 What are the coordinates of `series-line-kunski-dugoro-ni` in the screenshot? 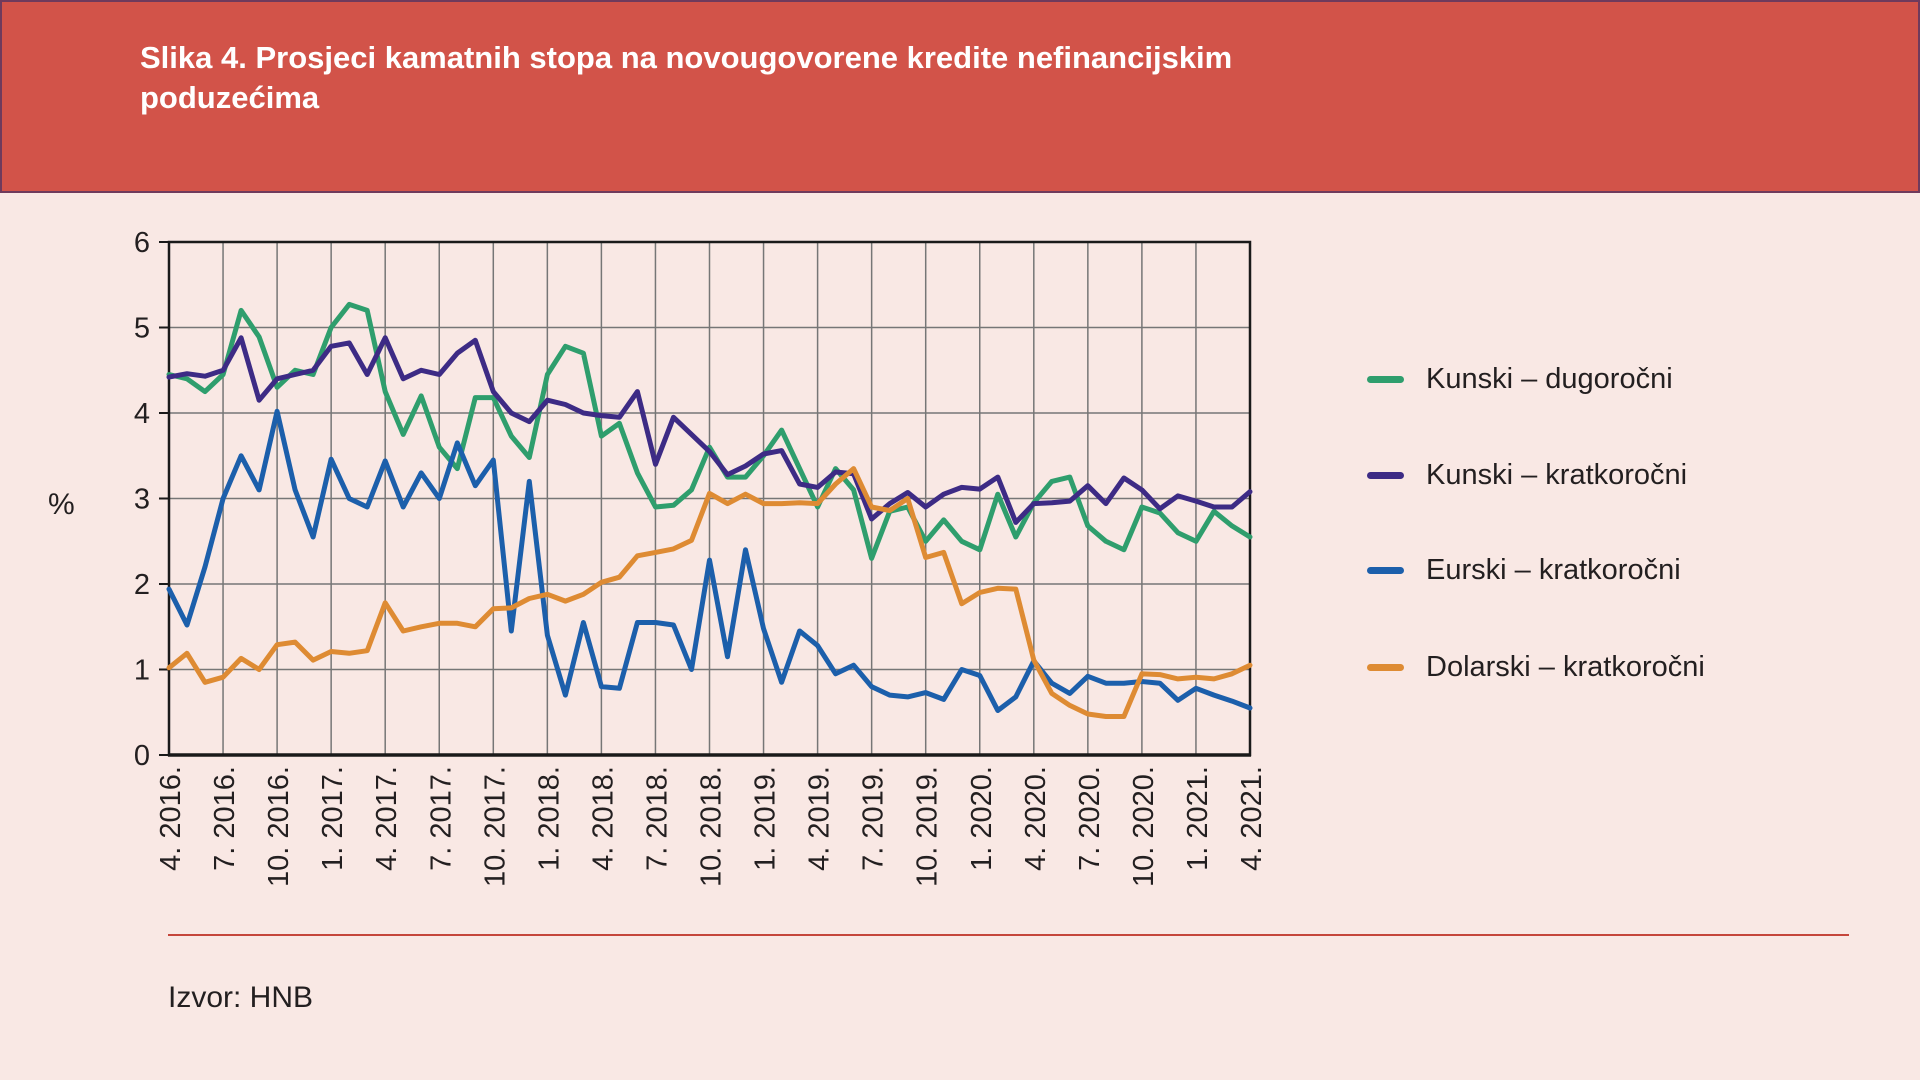 It's located at (709, 431).